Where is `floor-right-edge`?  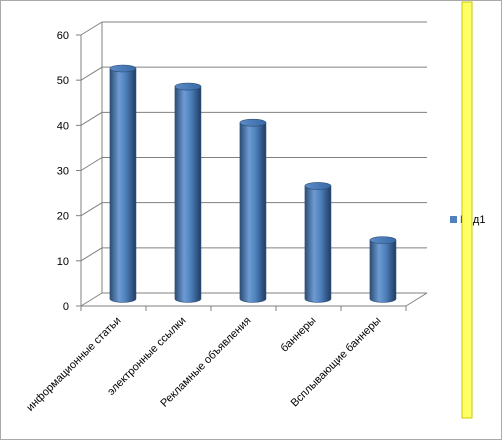
floor-right-edge is located at coordinates (416, 299).